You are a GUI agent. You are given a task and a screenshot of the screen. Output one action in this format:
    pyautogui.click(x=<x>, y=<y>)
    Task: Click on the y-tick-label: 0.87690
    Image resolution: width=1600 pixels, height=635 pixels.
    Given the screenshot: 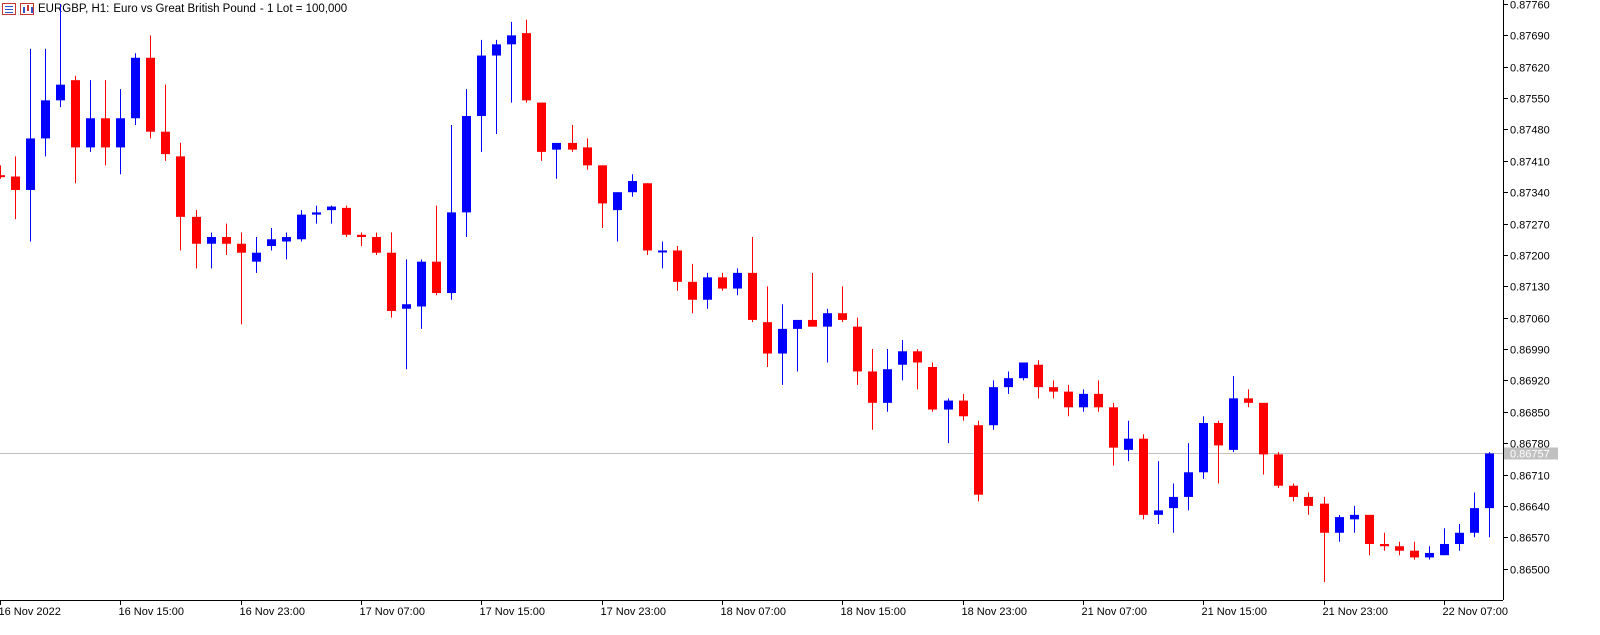 What is the action you would take?
    pyautogui.click(x=1530, y=37)
    